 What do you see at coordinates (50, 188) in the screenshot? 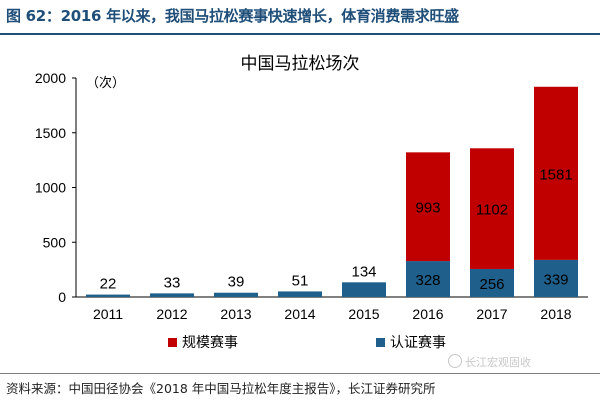
I see `y-tick-label: 1000` at bounding box center [50, 188].